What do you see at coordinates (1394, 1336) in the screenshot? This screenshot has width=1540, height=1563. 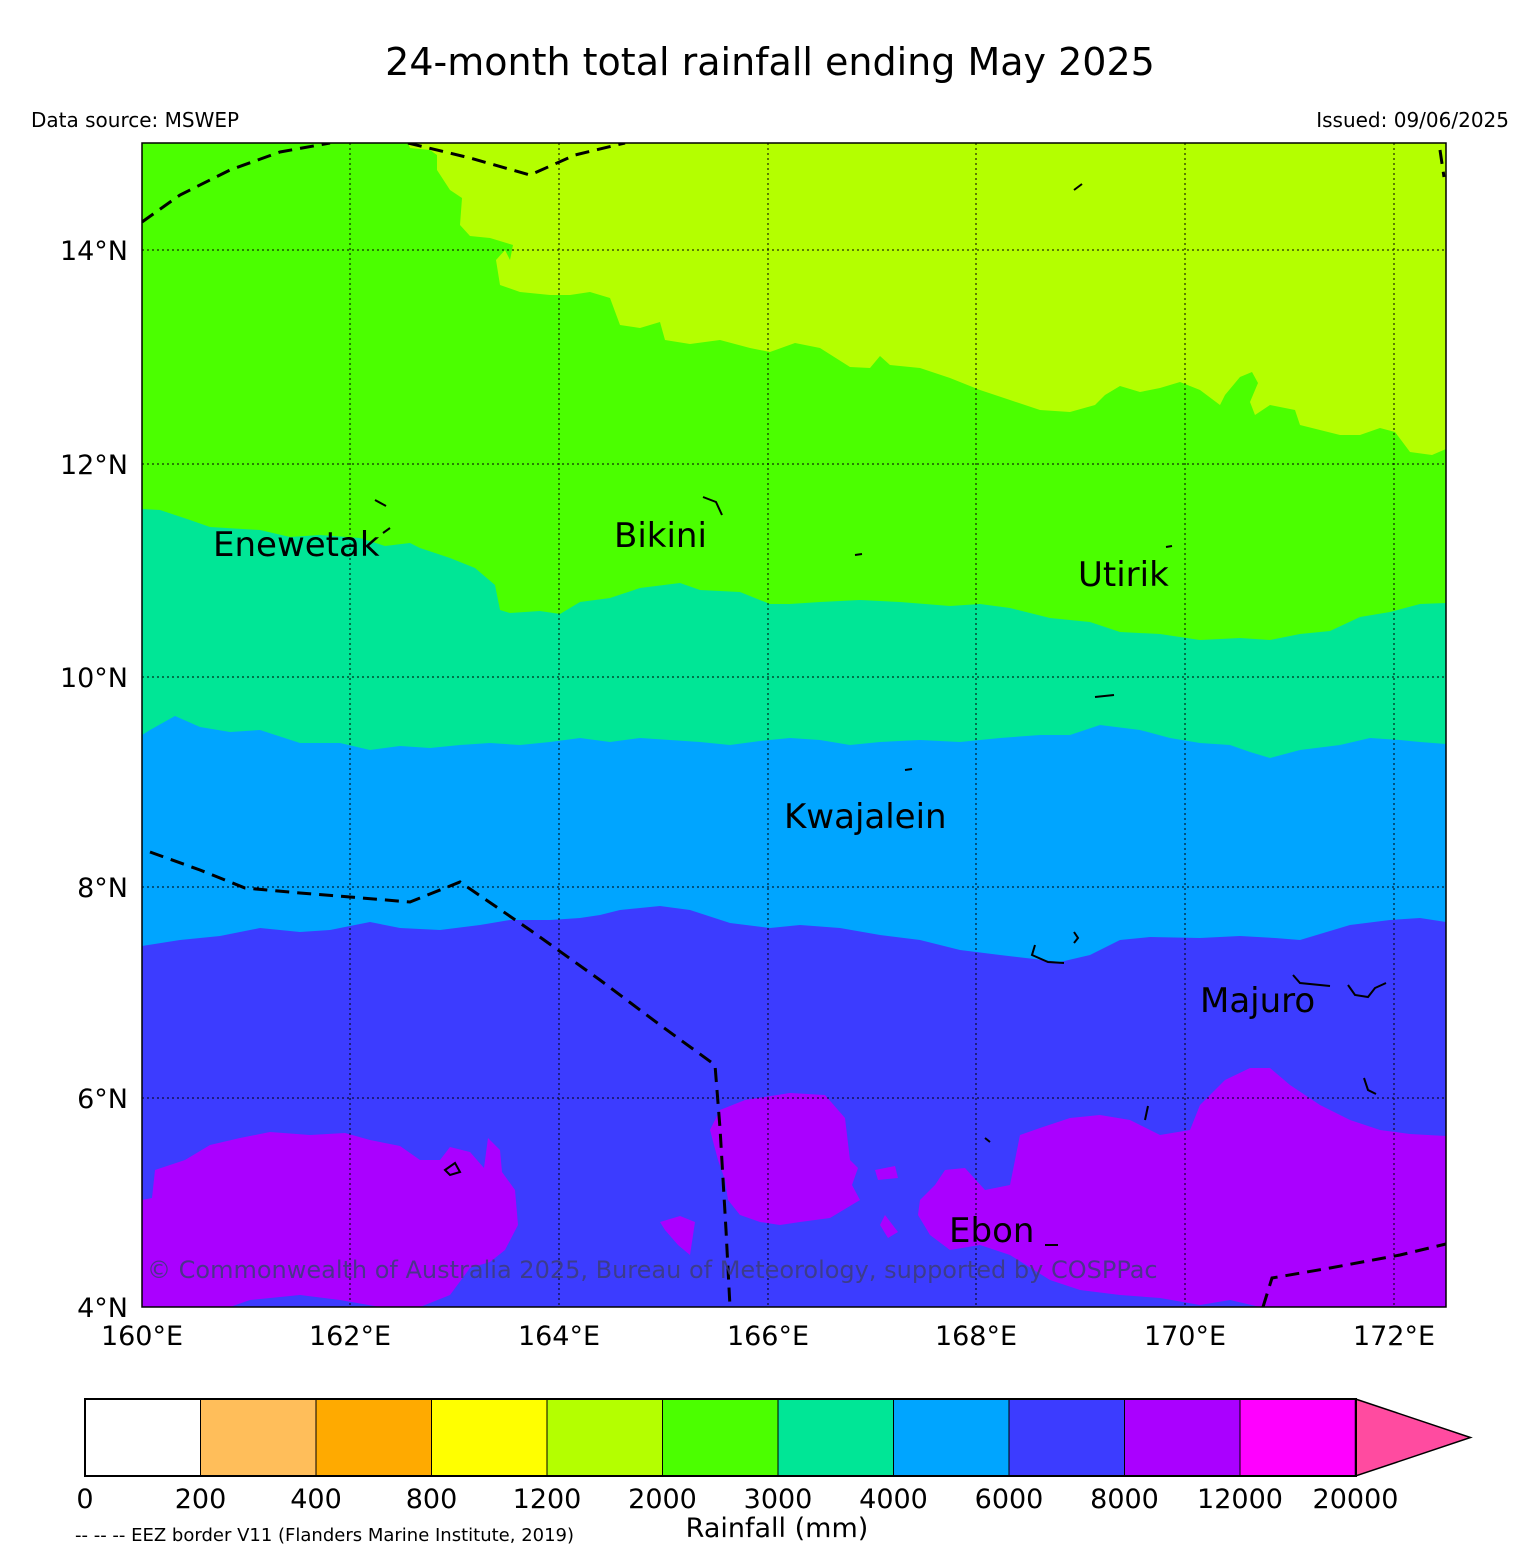 I see `lon-label-172e: 172°E` at bounding box center [1394, 1336].